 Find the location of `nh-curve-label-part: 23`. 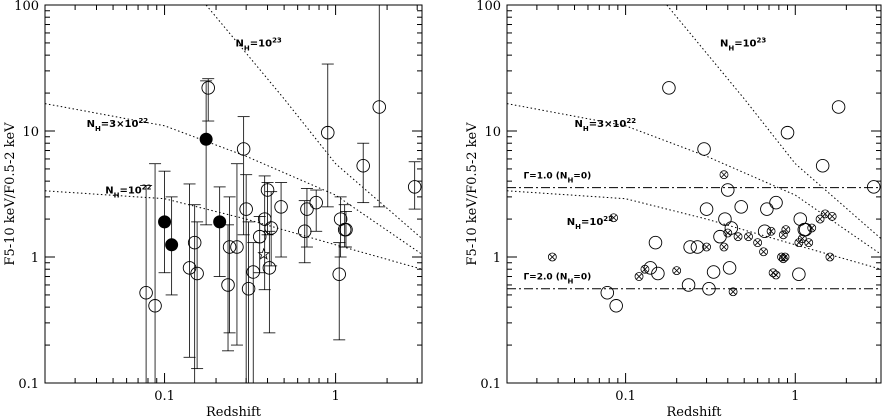

nh-curve-label-part: 23 is located at coordinates (277, 40).